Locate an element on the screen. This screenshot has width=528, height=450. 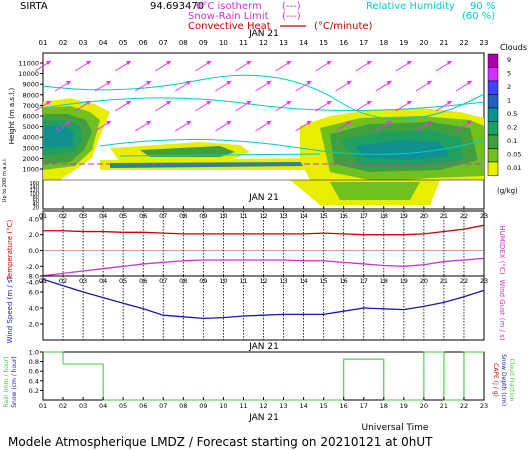
hour-tick-label: 08 is located at coordinates (183, 216).